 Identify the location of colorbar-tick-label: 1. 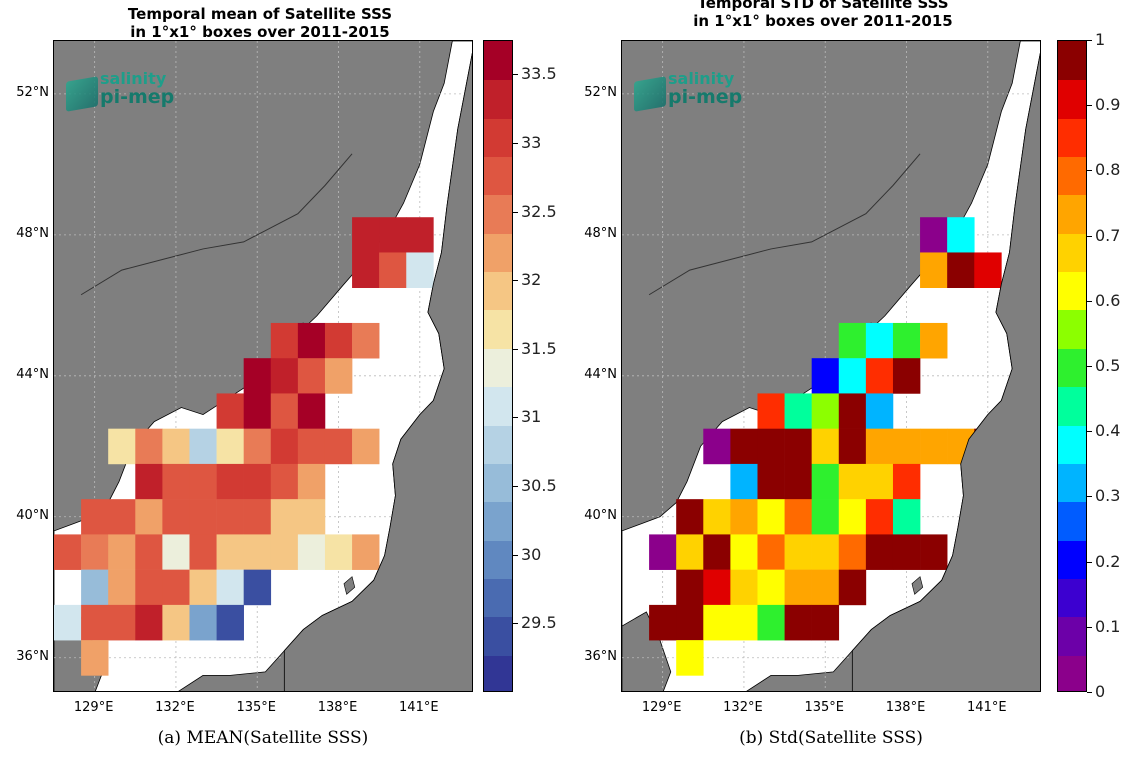
(1100, 39).